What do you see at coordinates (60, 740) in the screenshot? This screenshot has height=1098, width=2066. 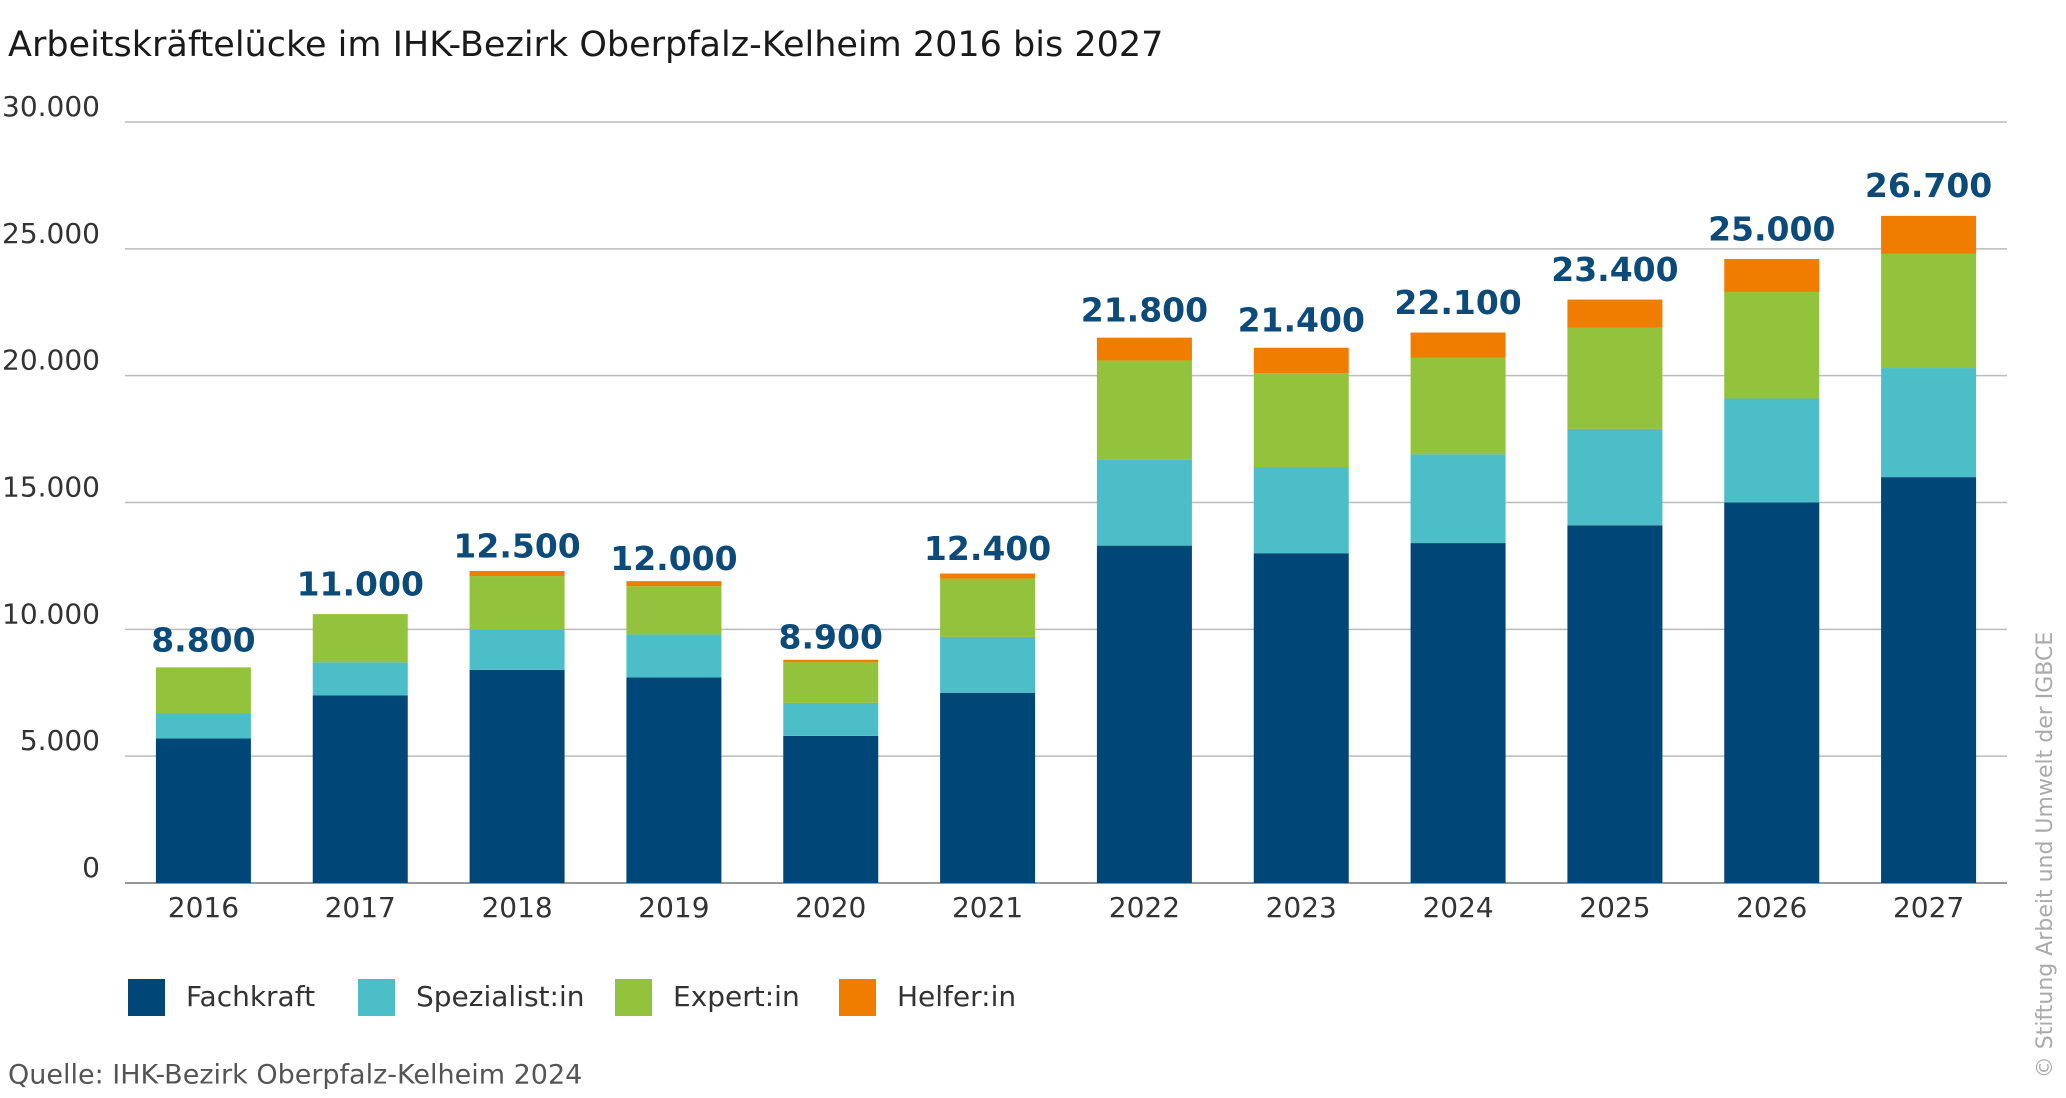 I see `y-tick-label: 5.000` at bounding box center [60, 740].